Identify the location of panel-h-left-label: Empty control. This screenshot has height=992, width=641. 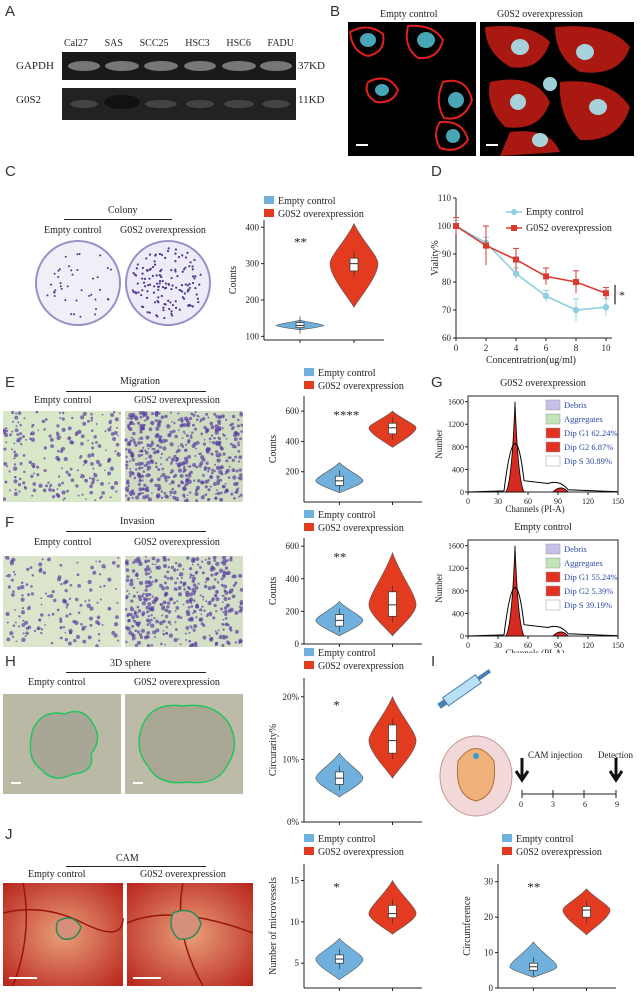
(57, 682).